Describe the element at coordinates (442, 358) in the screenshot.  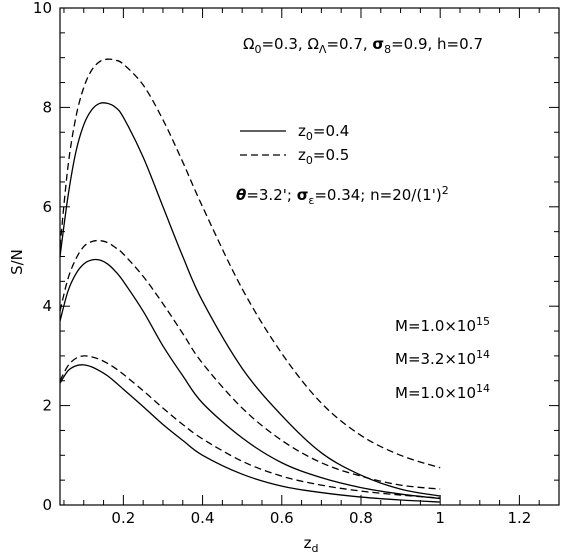
I see `mass-label-3.2e14: M=3.2×1014` at that location.